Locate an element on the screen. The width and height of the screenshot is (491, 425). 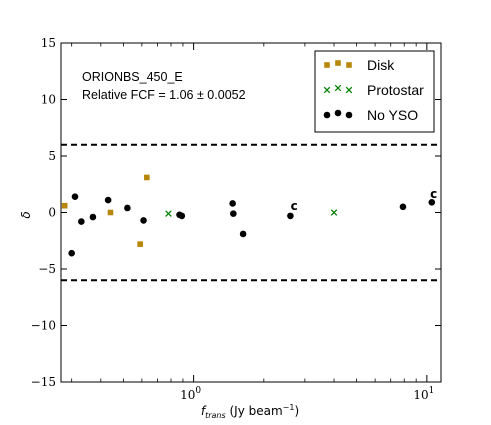
legend-markers is located at coordinates (338, 89).